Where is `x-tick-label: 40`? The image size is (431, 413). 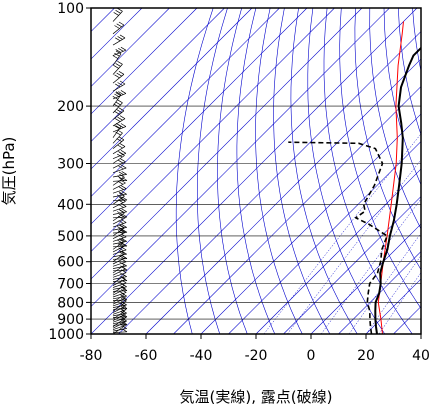
x-tick-label: 40 is located at coordinates (421, 356).